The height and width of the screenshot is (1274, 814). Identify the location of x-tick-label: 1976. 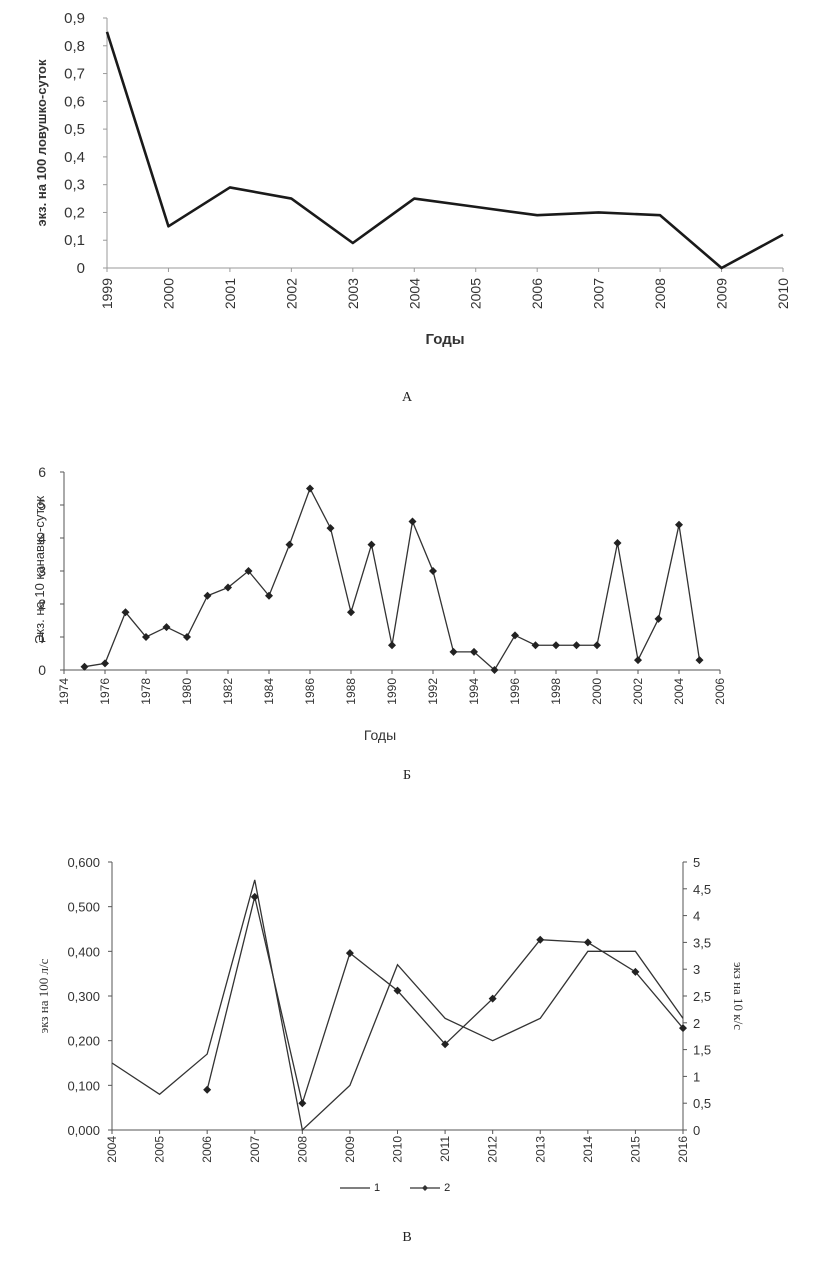
(105, 691).